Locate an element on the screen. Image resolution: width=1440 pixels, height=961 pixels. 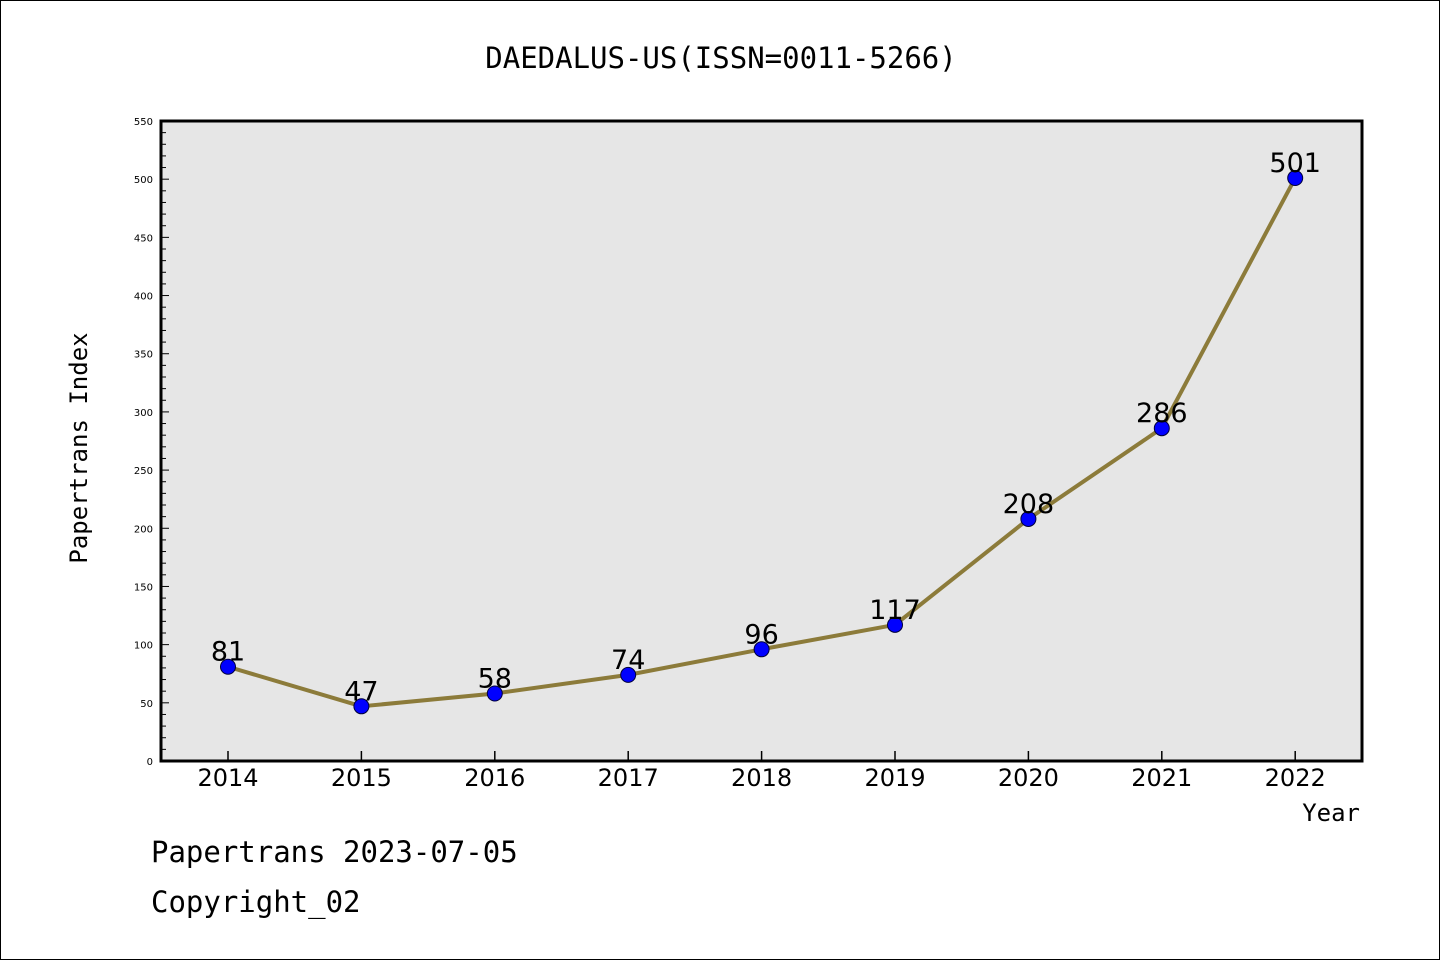
y-tick-label: 400 is located at coordinates (143, 297).